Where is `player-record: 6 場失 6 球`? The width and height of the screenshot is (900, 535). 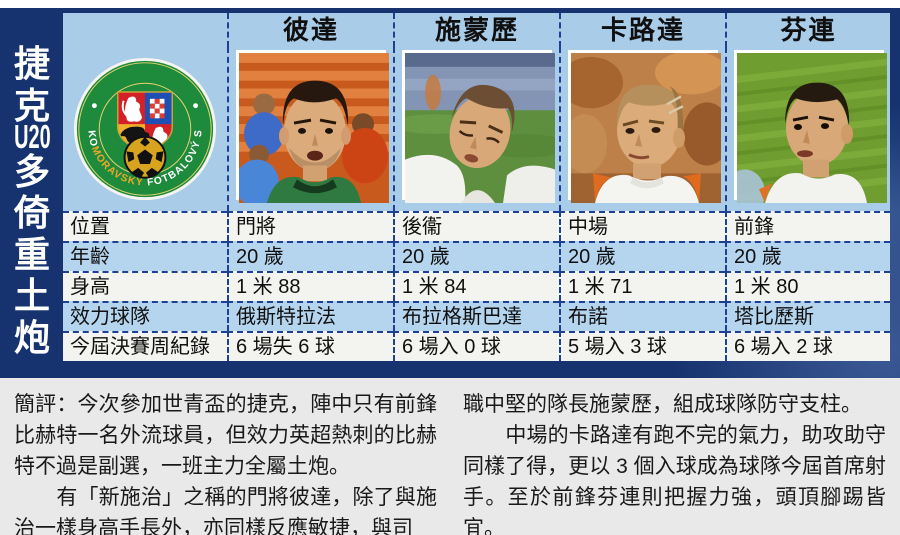
player-record: 6 場失 6 球 is located at coordinates (310, 346).